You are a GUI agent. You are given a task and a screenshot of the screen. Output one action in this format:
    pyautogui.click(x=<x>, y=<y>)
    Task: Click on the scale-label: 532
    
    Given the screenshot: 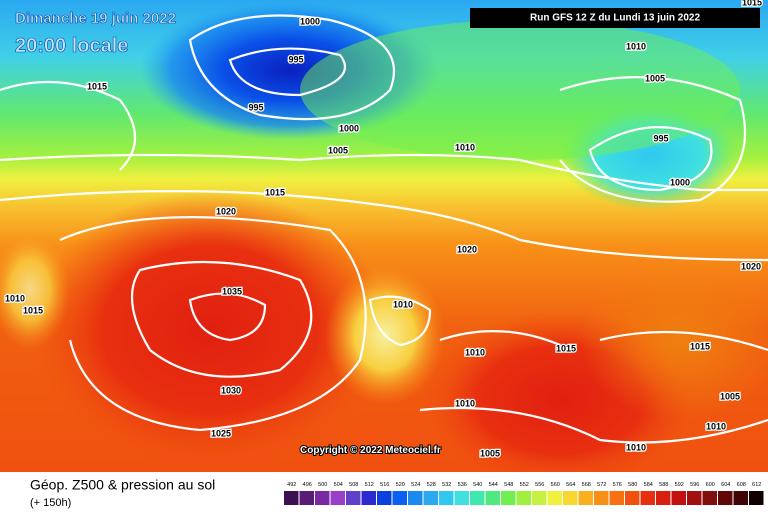 What is the action you would take?
    pyautogui.click(x=446, y=485)
    